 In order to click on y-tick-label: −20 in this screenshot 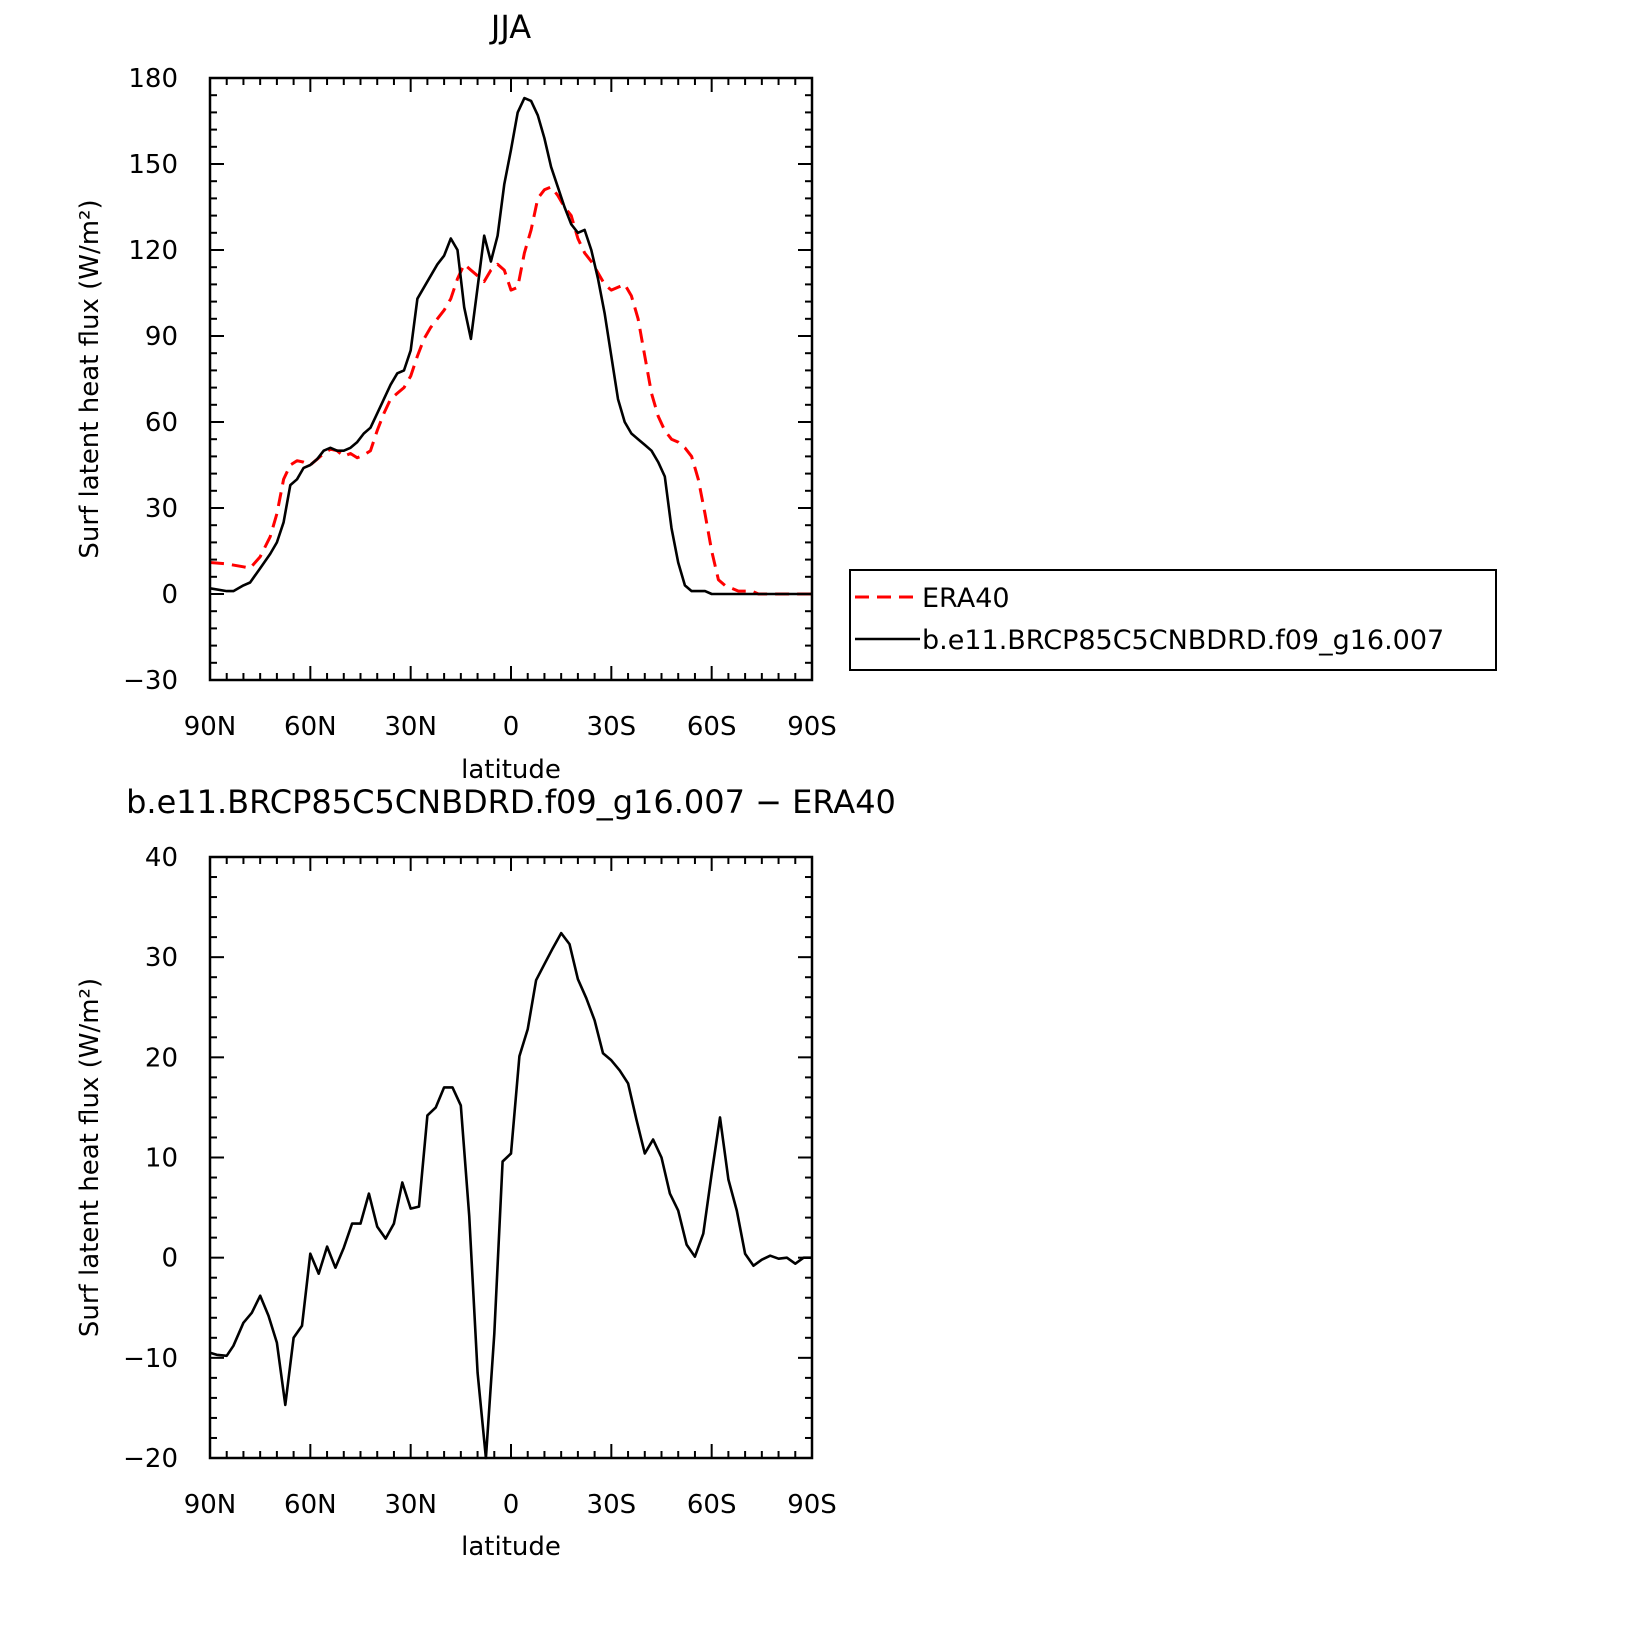, I will do `click(150, 1459)`.